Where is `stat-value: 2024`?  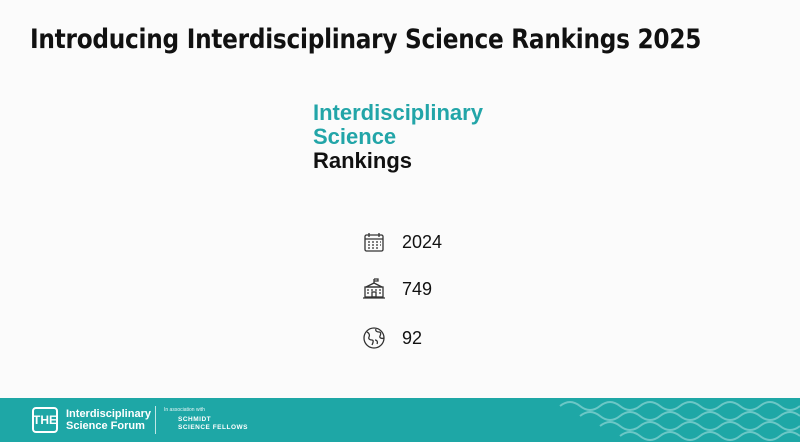 stat-value: 2024 is located at coordinates (422, 241).